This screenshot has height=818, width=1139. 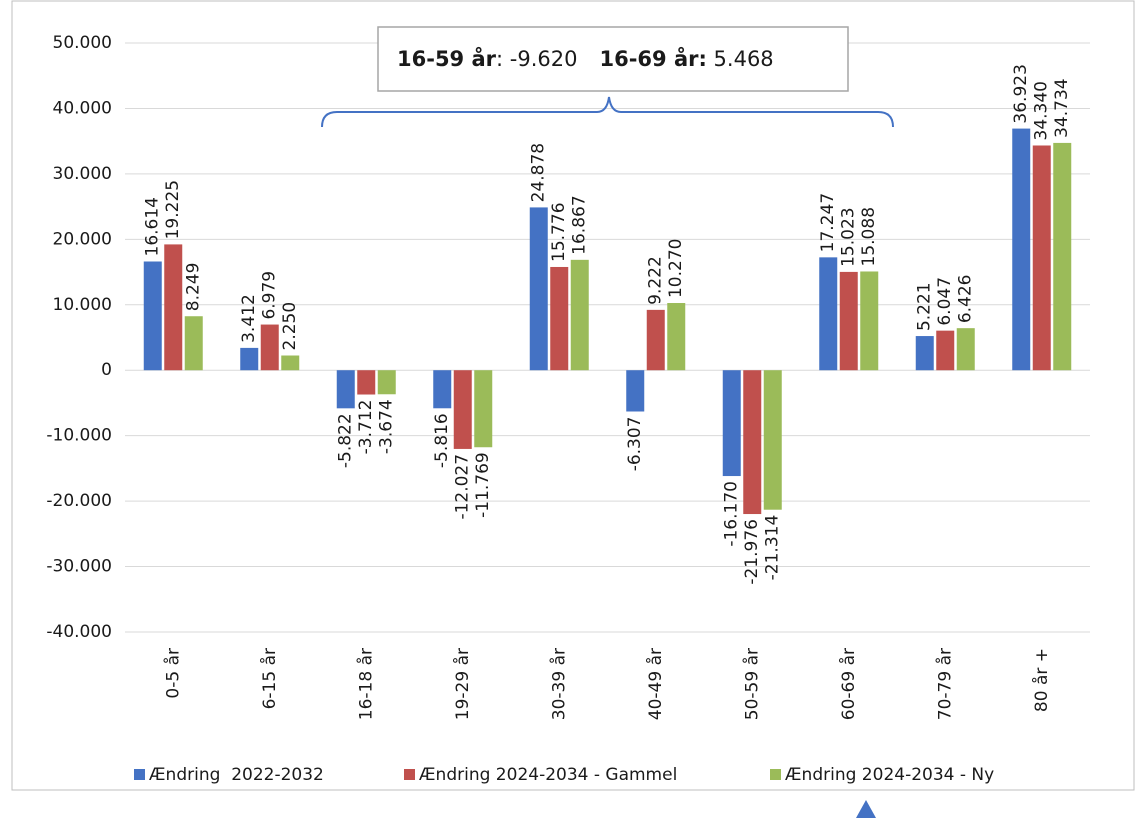 I want to click on x-tick-label: 16-18 år, so click(x=365, y=684).